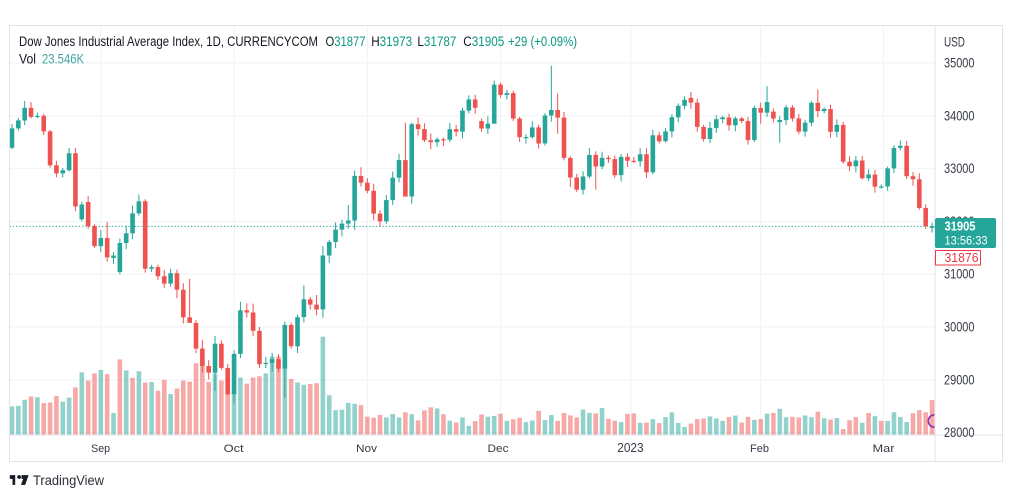 Image resolution: width=1012 pixels, height=498 pixels. I want to click on svg-text: Sep, so click(100, 449).